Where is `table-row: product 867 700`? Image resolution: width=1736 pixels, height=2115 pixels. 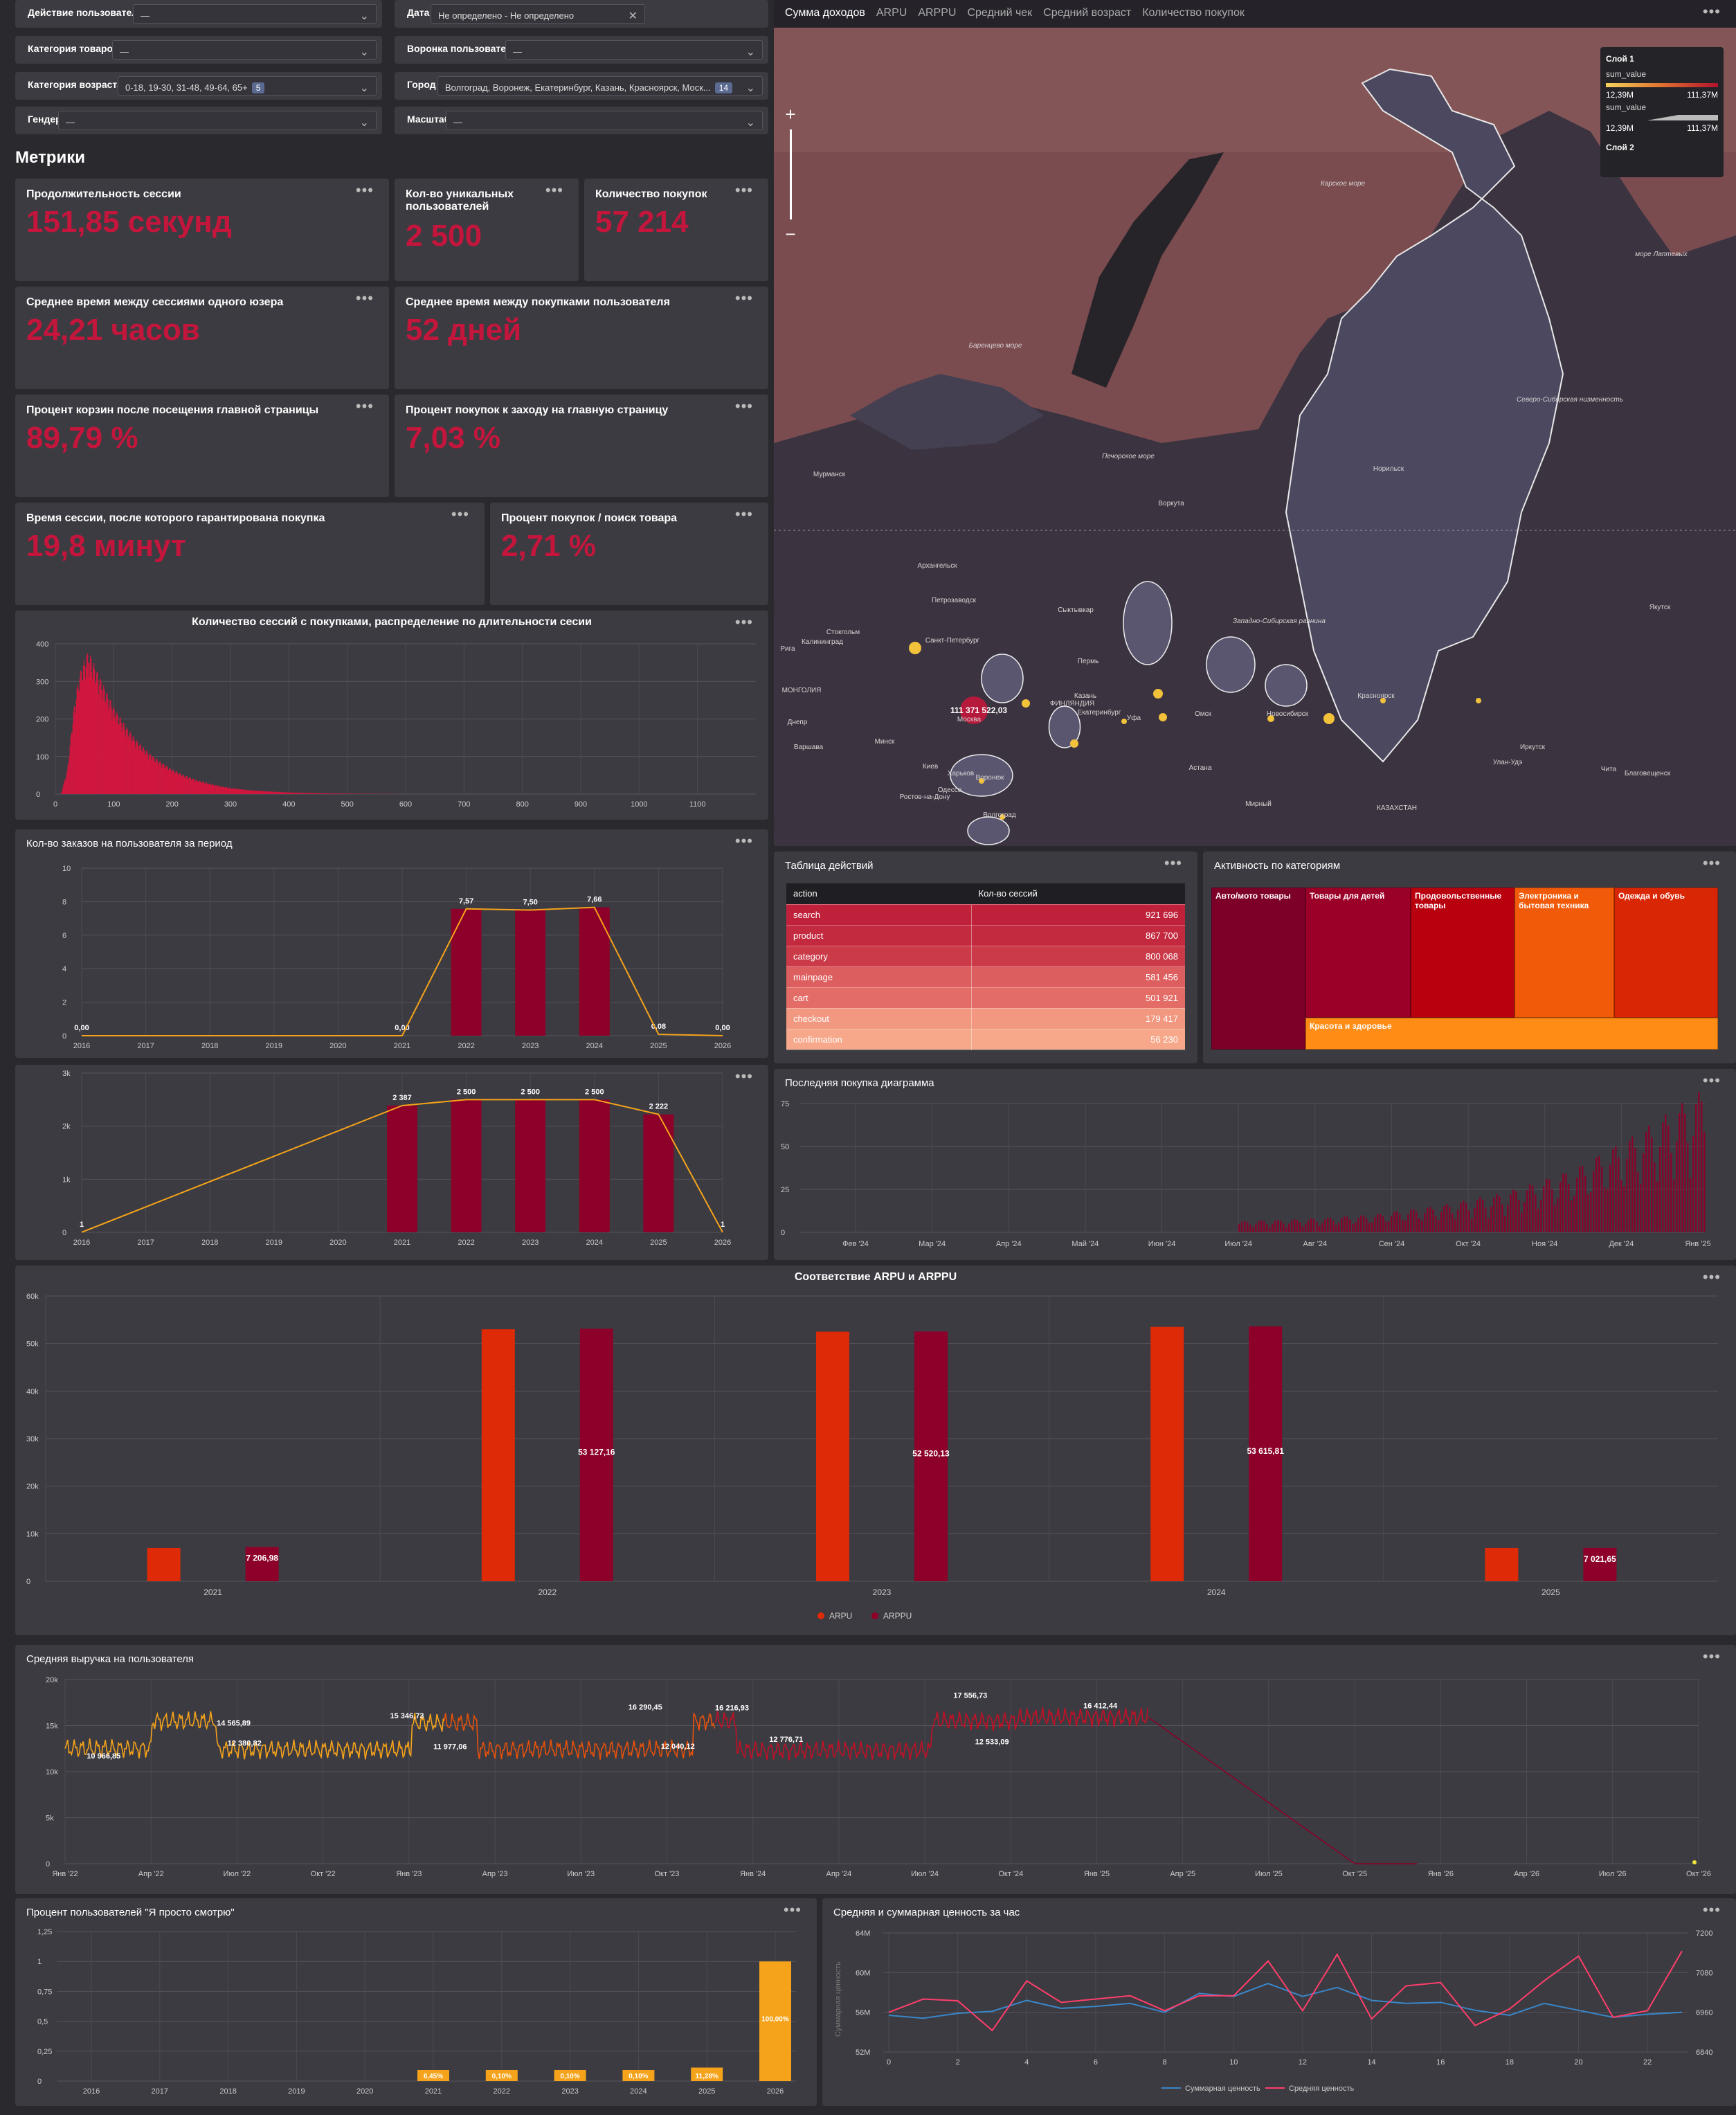 table-row: product 867 700 is located at coordinates (986, 935).